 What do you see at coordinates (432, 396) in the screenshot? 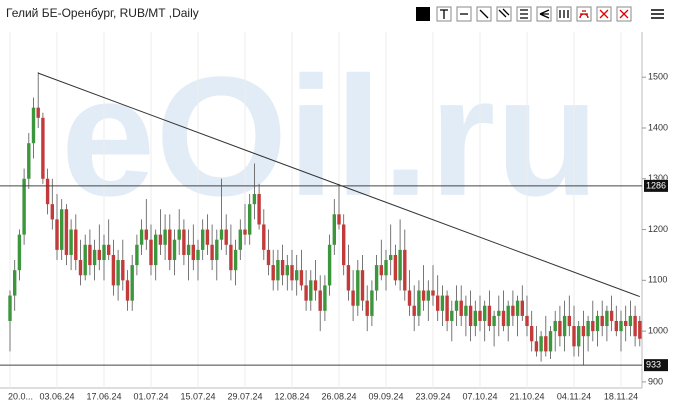
I see `x-tick-label: 23.09.24` at bounding box center [432, 396].